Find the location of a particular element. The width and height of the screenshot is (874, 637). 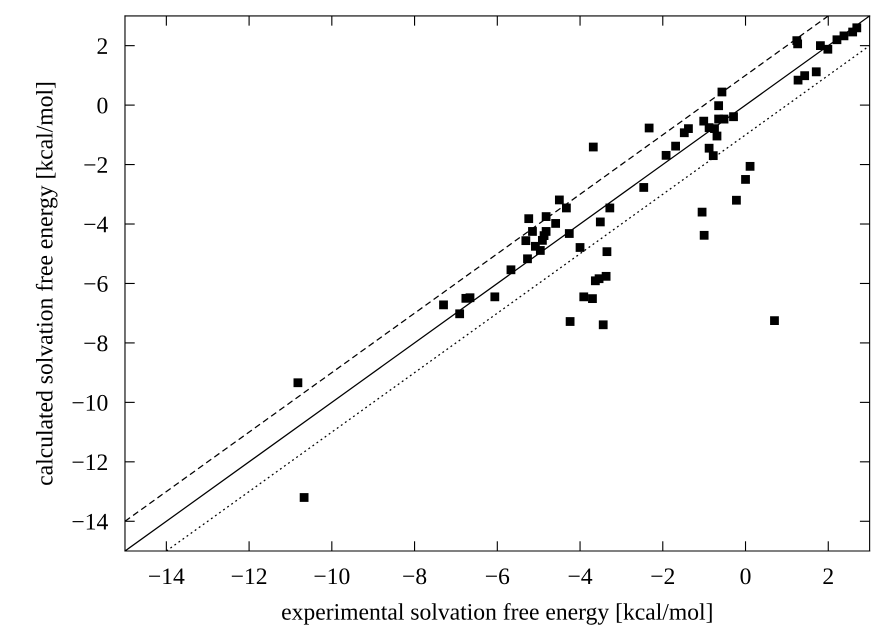

y-tick-label: 0 is located at coordinates (102, 106).